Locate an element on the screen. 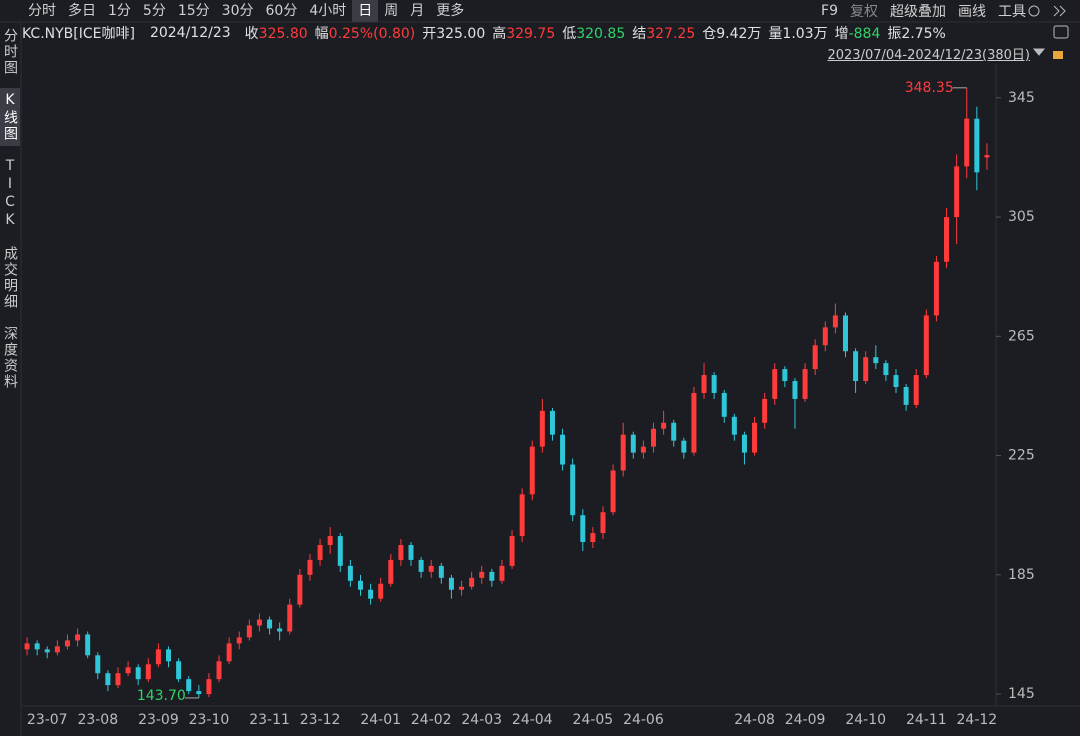 The height and width of the screenshot is (736, 1080). period-tab: 更多 is located at coordinates (450, 11).